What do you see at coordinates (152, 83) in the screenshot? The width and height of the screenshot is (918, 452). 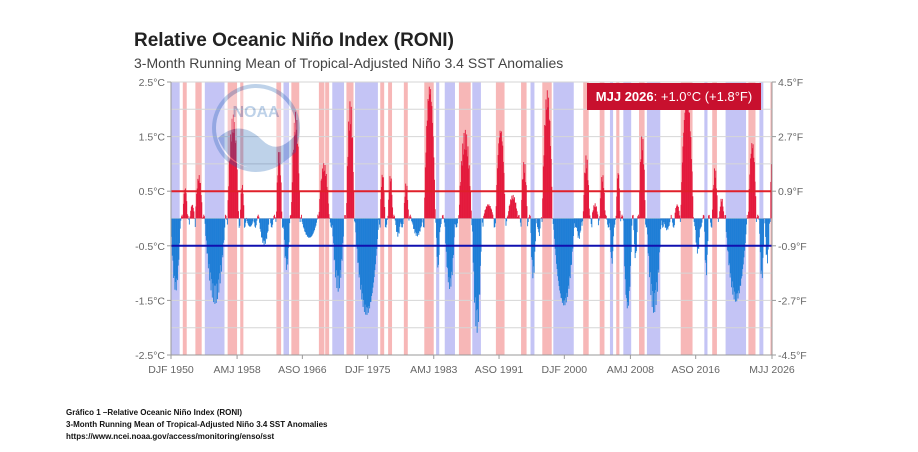 I see `y-tick-label-left: 2.5°C` at bounding box center [152, 83].